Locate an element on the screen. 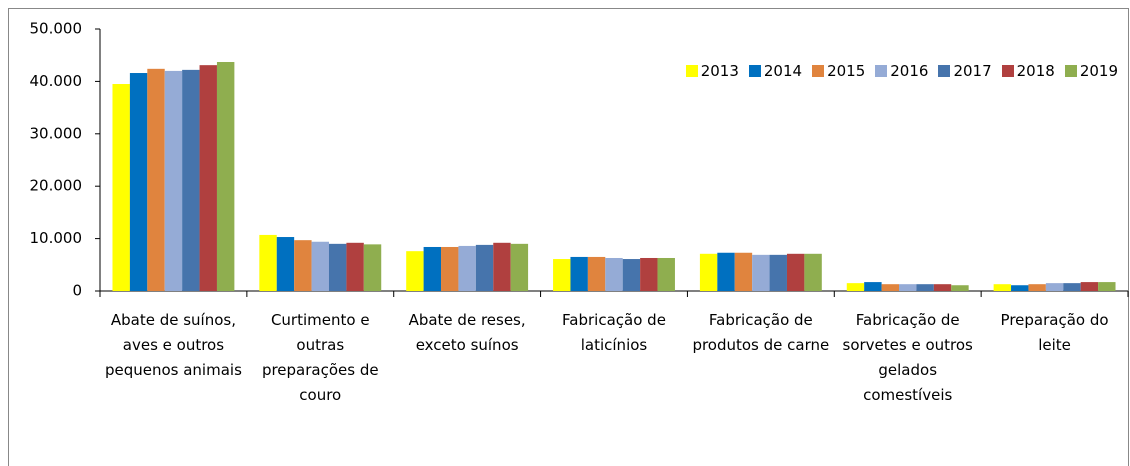 This screenshot has height=466, width=1130. legend-item: 2019 is located at coordinates (1091, 71).